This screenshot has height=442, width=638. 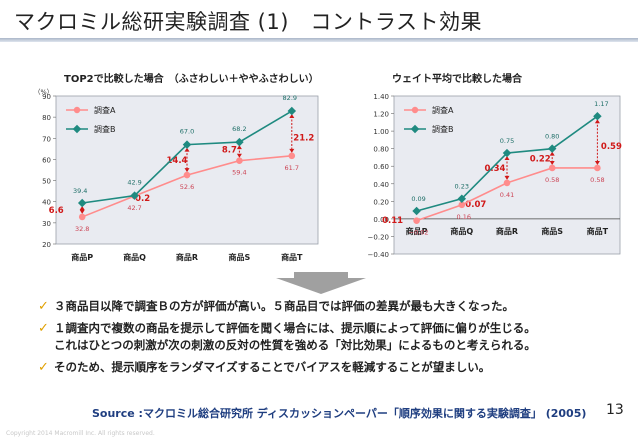 I want to click on data-label: 0.09, so click(x=418, y=199).